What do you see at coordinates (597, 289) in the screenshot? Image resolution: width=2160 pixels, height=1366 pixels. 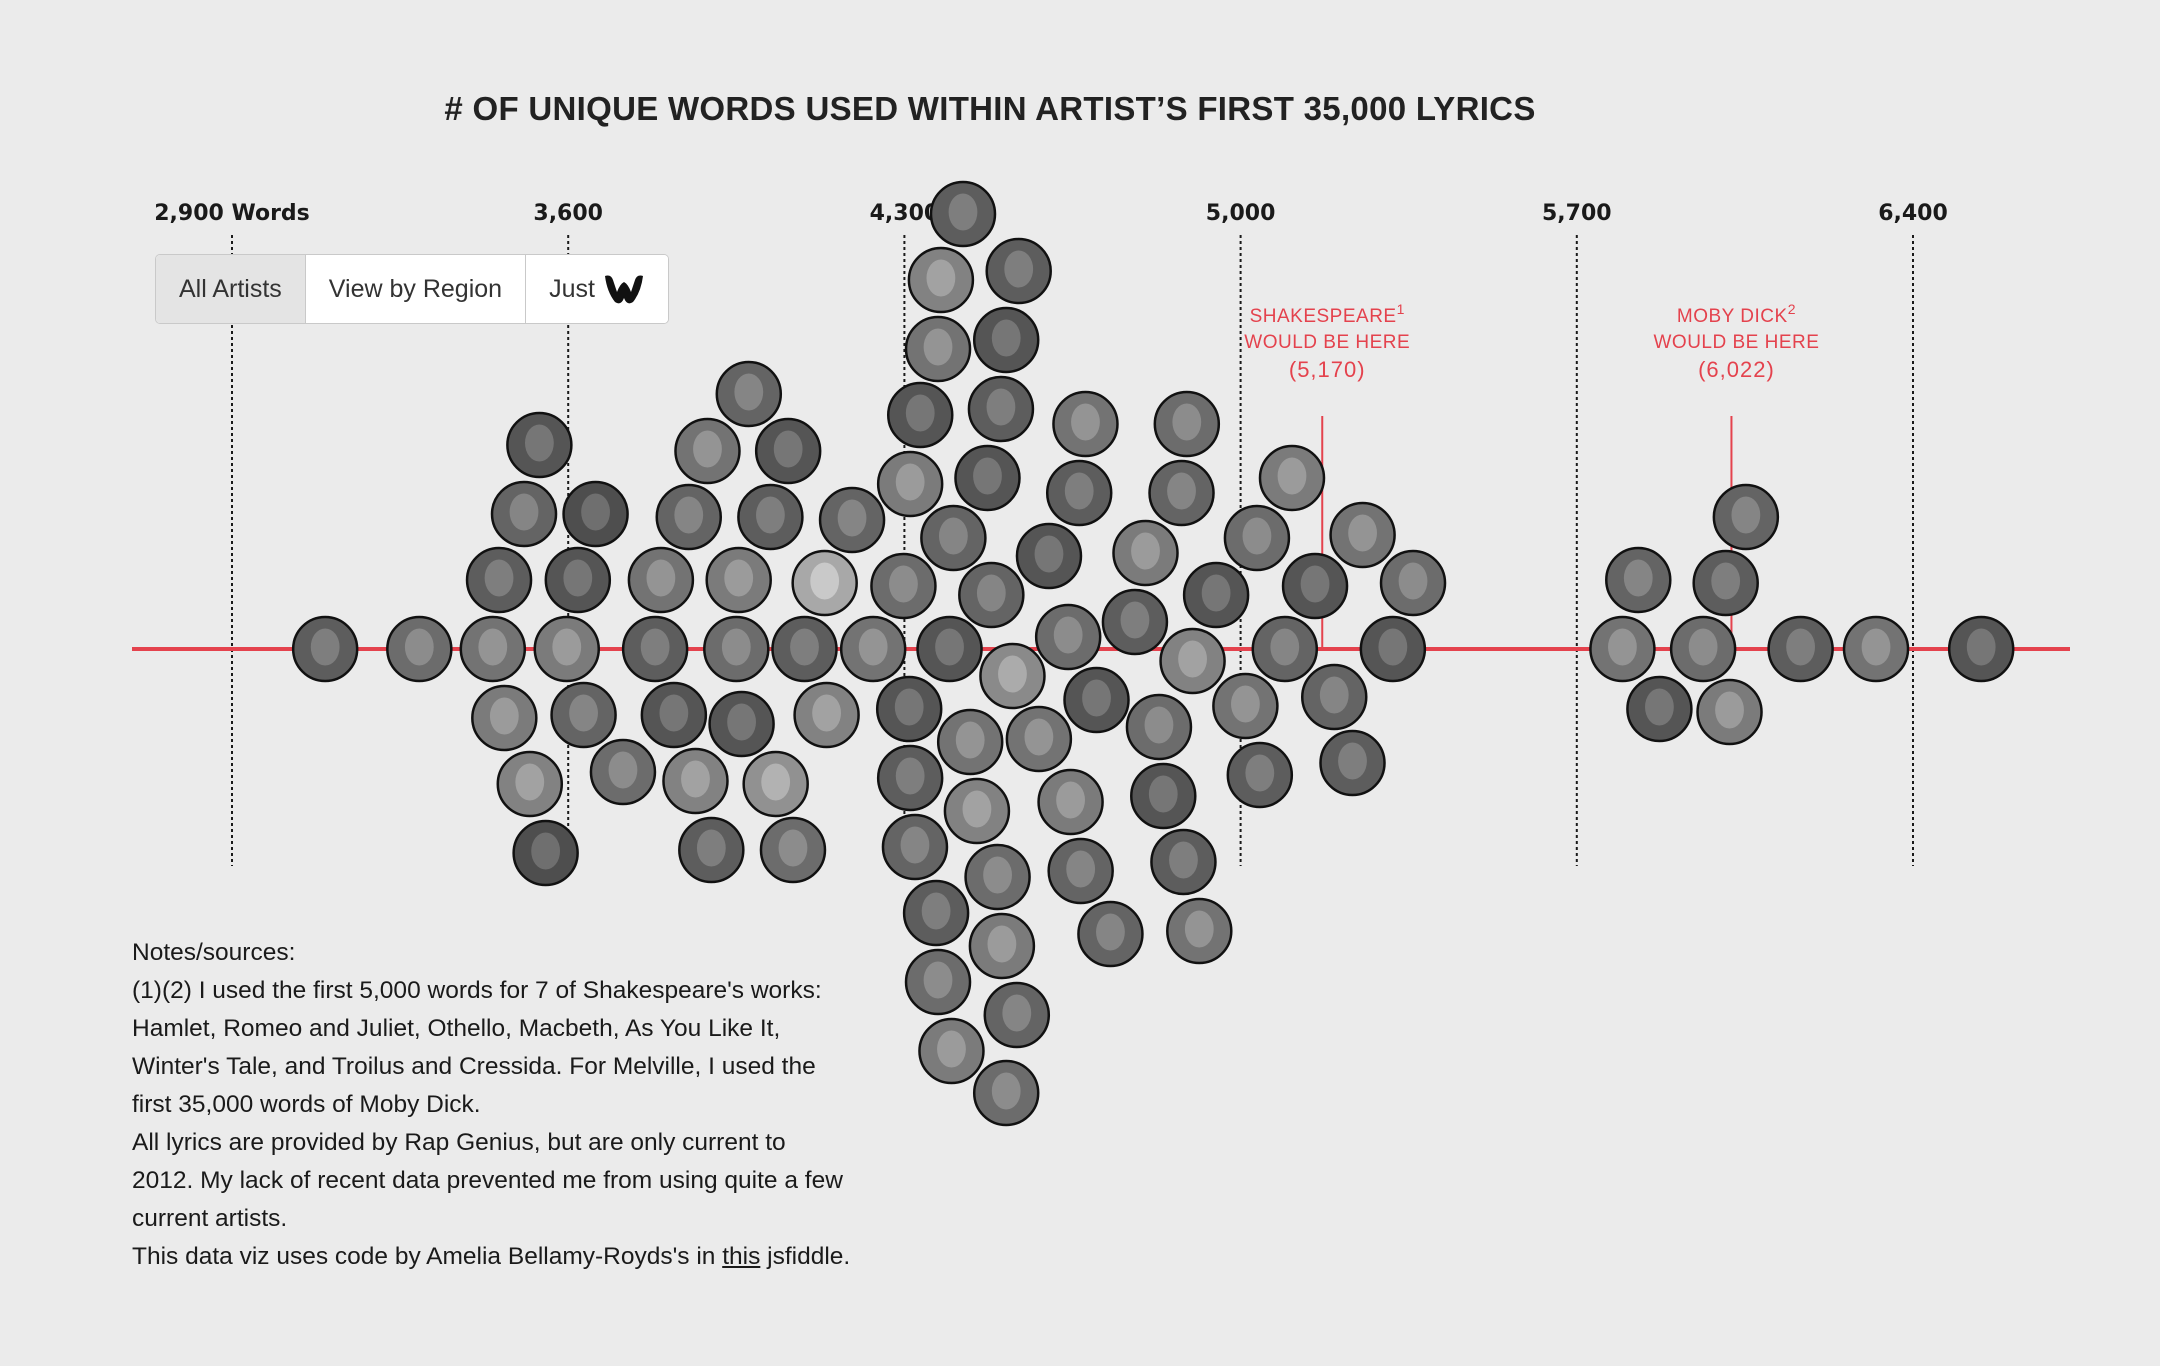 I see `filter-just-wu-tang-button: Just` at bounding box center [597, 289].